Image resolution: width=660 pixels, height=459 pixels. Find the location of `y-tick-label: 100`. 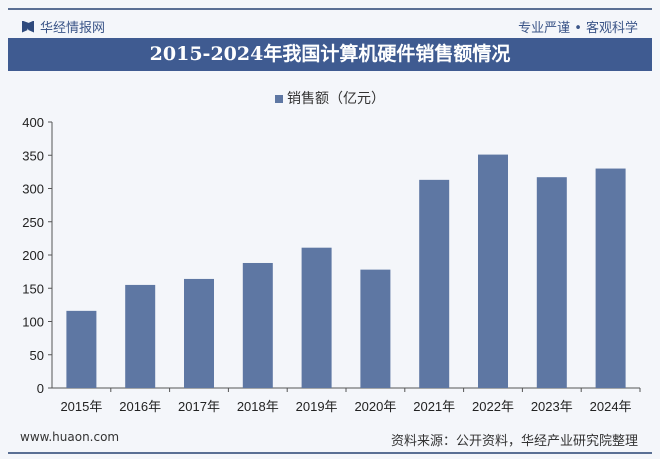

y-tick-label: 100 is located at coordinates (33, 322).